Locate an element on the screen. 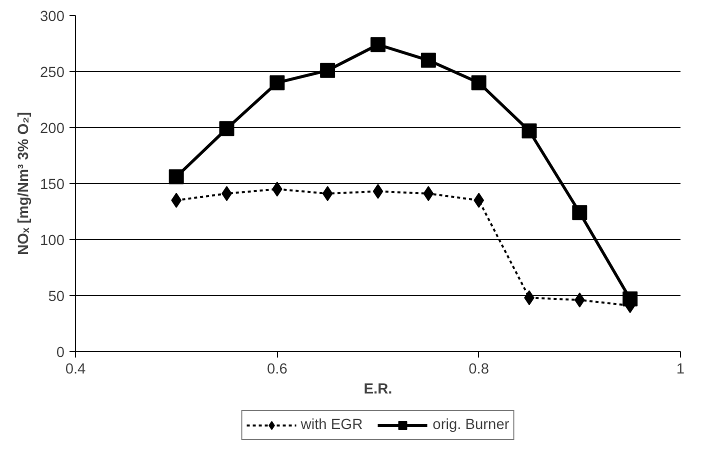 The image size is (708, 466). y-tick-label: 100 is located at coordinates (52, 241).